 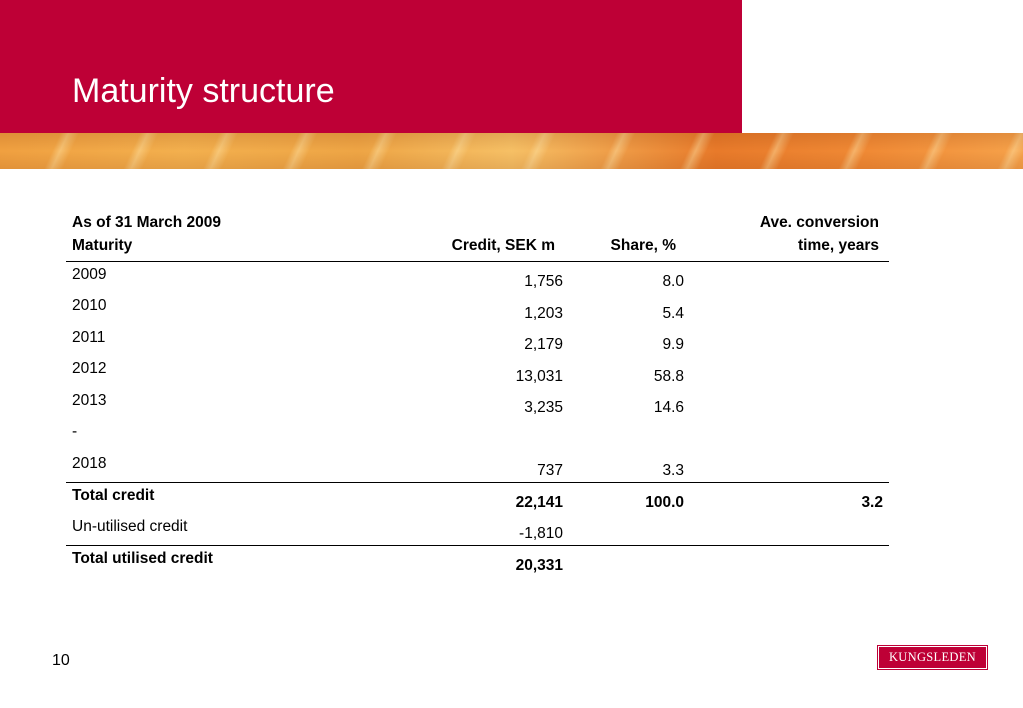 What do you see at coordinates (468, 497) in the screenshot?
I see `total-credit-amount: 22,141` at bounding box center [468, 497].